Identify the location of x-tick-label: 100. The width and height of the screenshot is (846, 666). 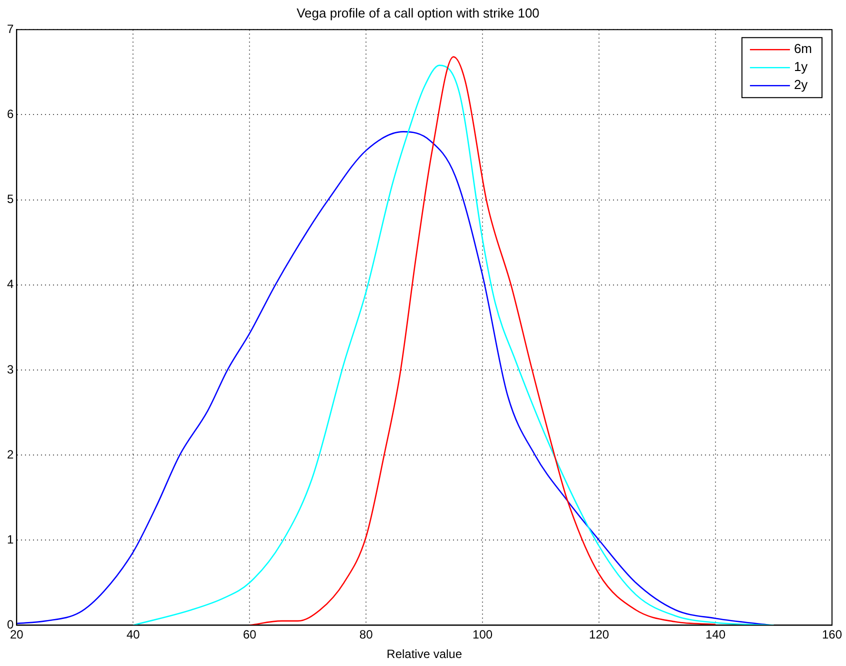
(482, 635).